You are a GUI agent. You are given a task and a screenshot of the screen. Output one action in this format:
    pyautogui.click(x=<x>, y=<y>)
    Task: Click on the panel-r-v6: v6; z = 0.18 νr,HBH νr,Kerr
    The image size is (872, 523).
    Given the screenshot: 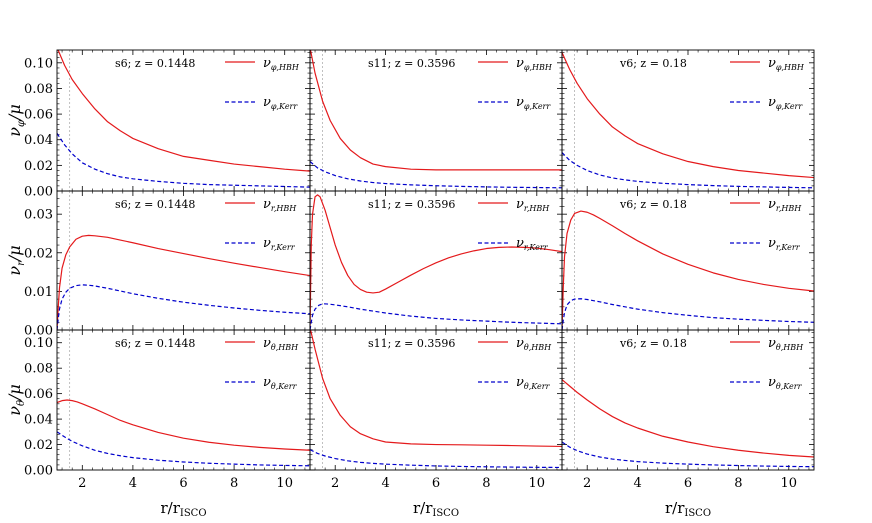 What is the action you would take?
    pyautogui.click(x=688, y=260)
    